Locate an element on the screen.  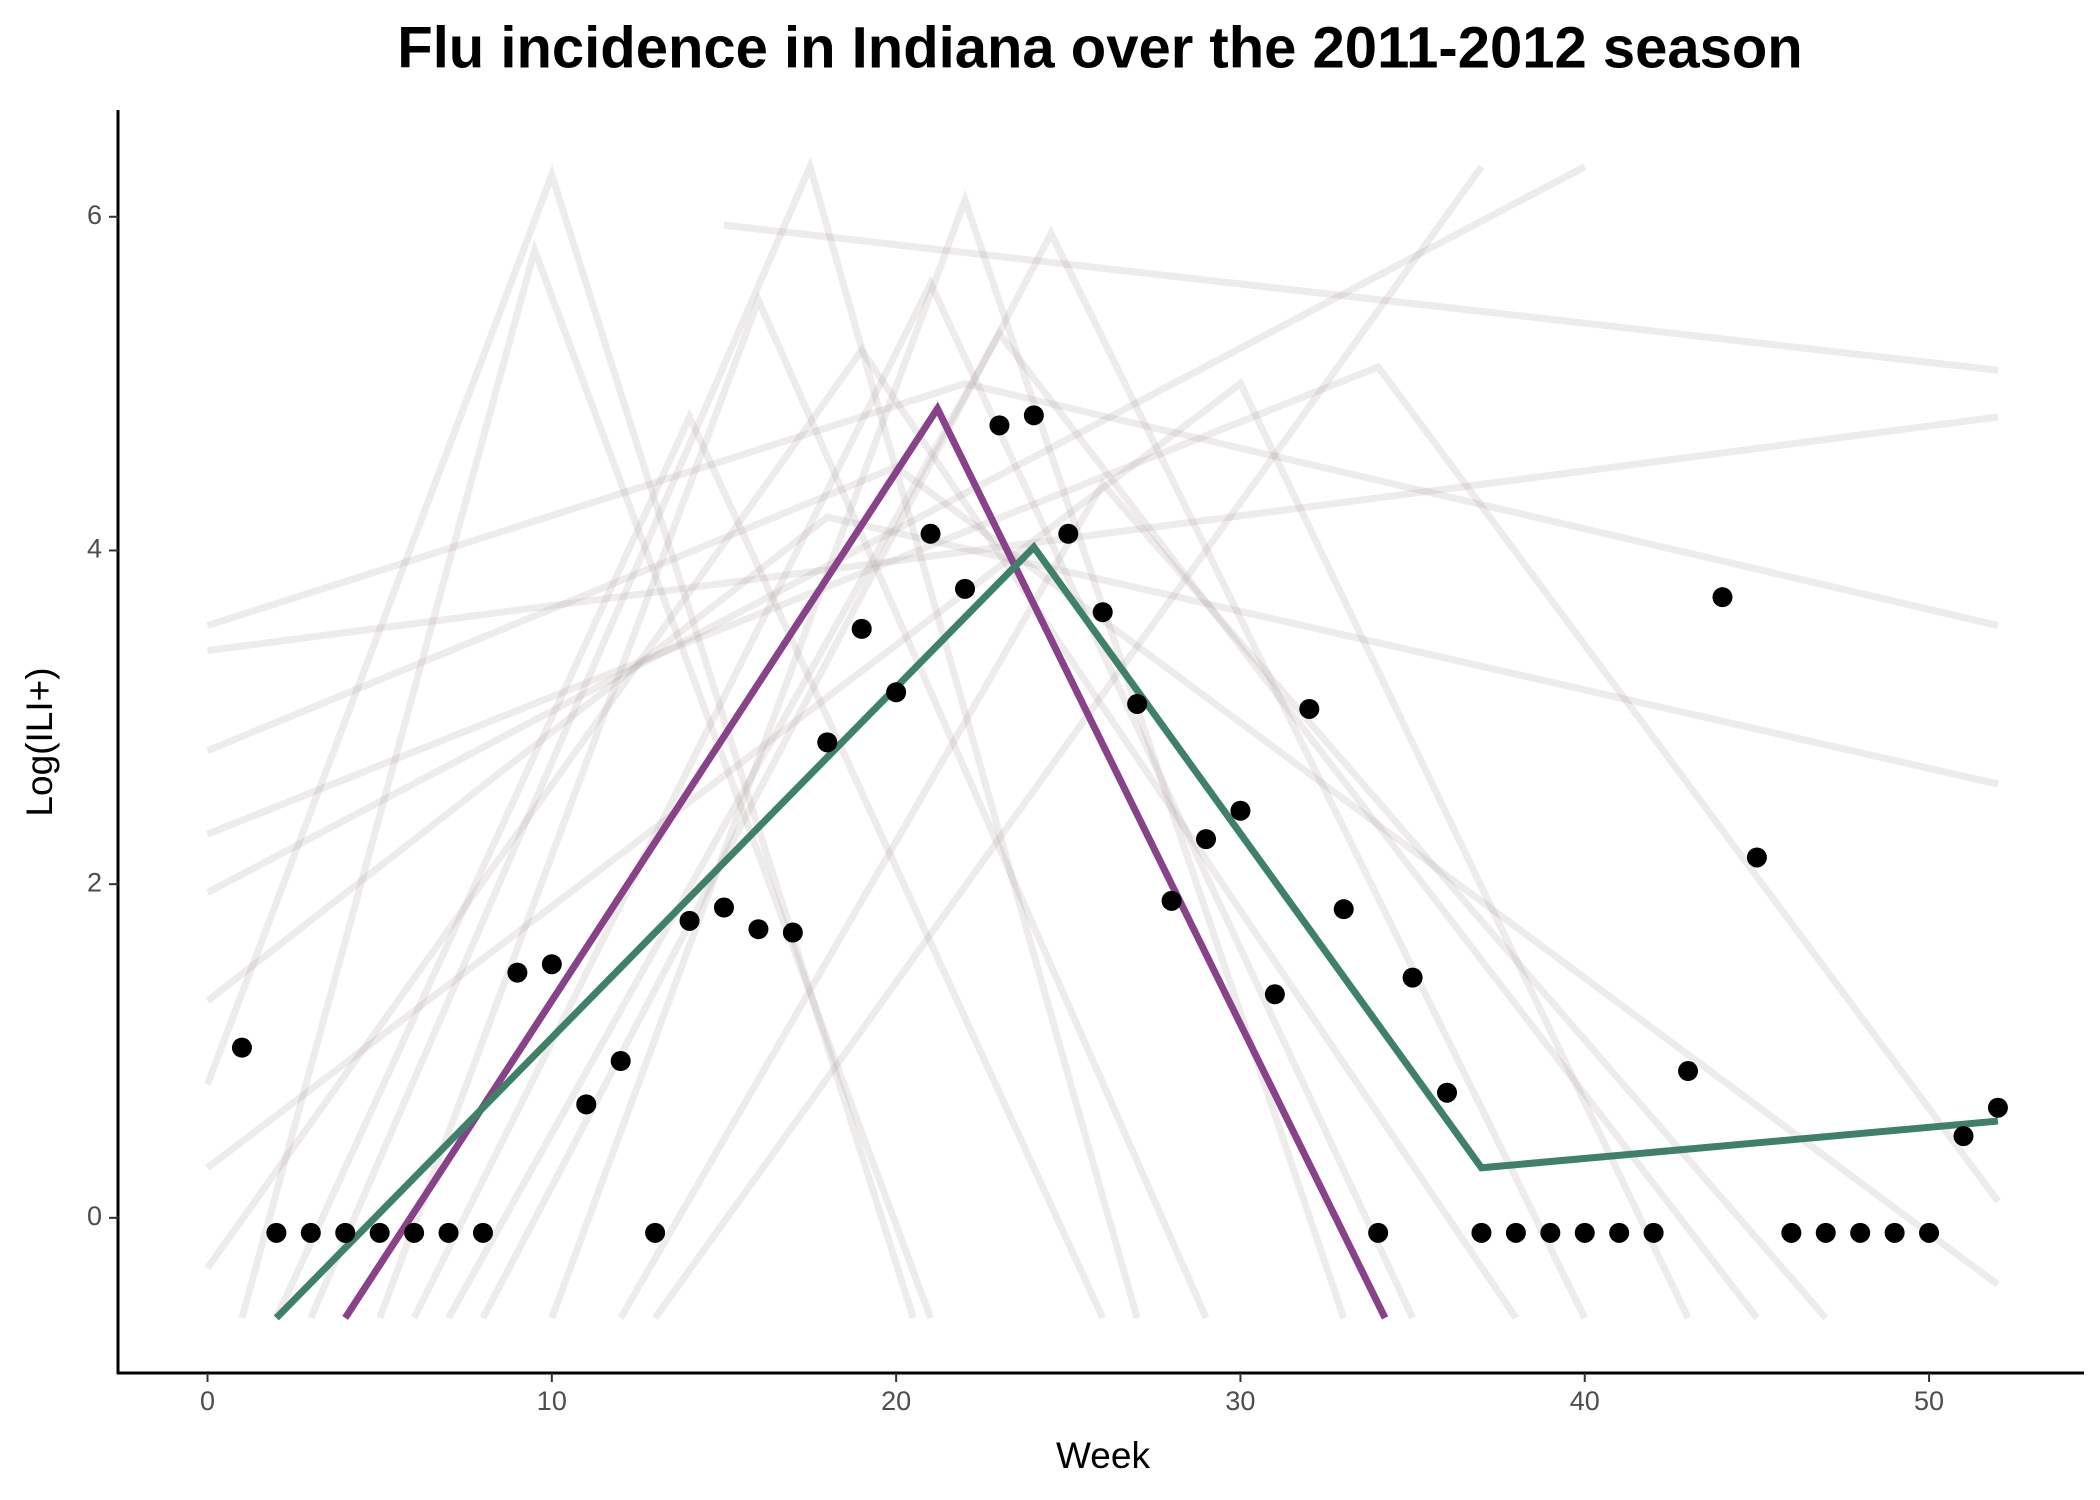
x-tick-label: 20 is located at coordinates (896, 1401).